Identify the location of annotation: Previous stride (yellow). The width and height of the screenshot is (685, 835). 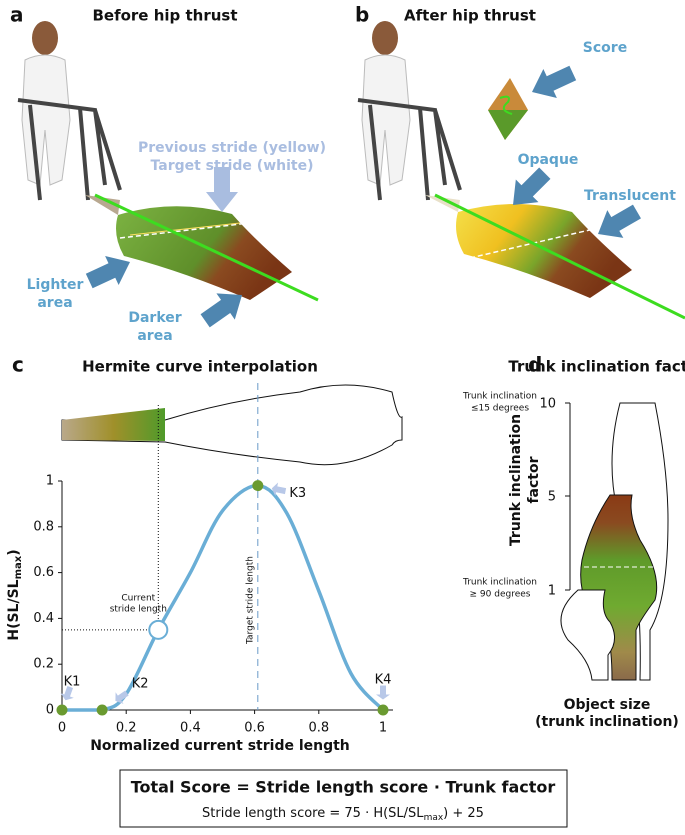
(232, 148).